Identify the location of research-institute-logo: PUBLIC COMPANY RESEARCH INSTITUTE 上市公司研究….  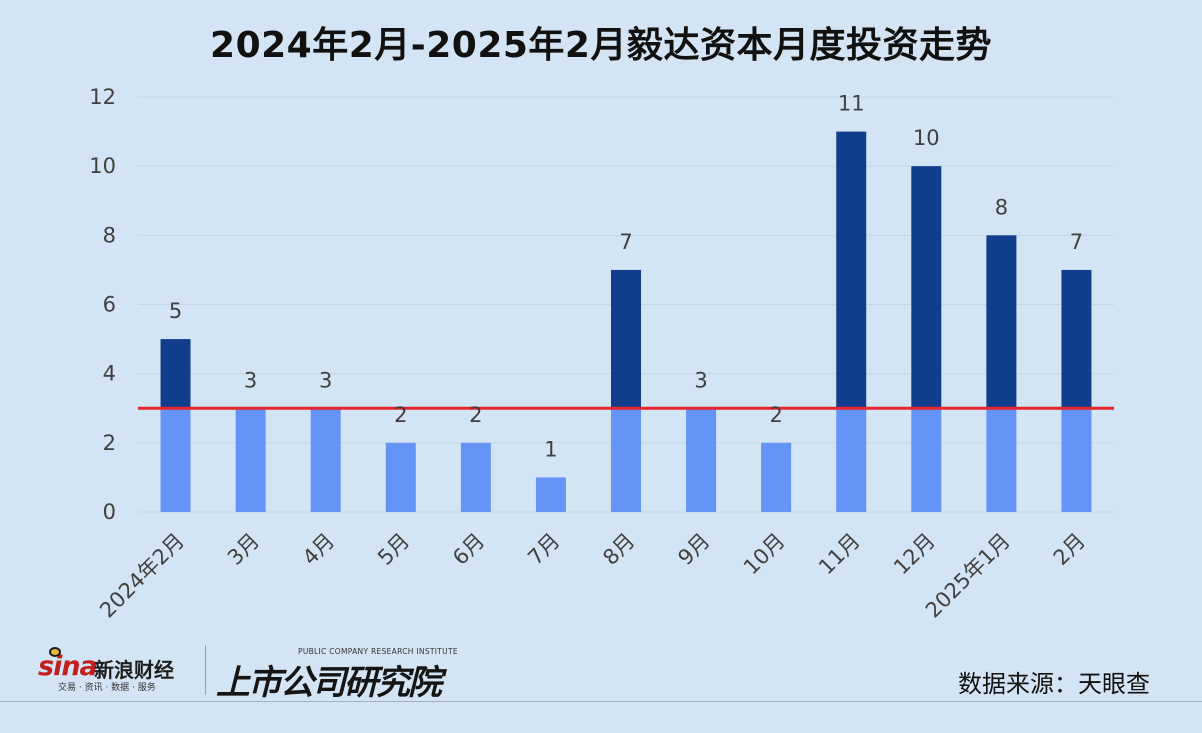
(337, 674).